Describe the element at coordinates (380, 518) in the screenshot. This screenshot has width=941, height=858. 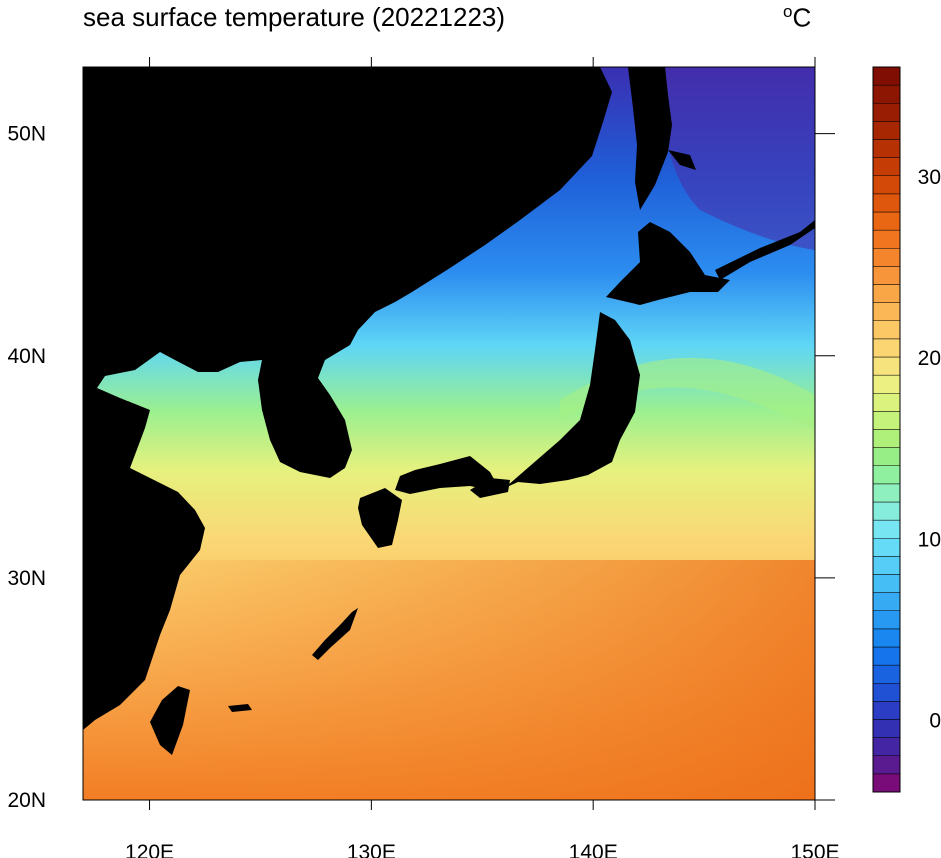
I see `kyushu` at that location.